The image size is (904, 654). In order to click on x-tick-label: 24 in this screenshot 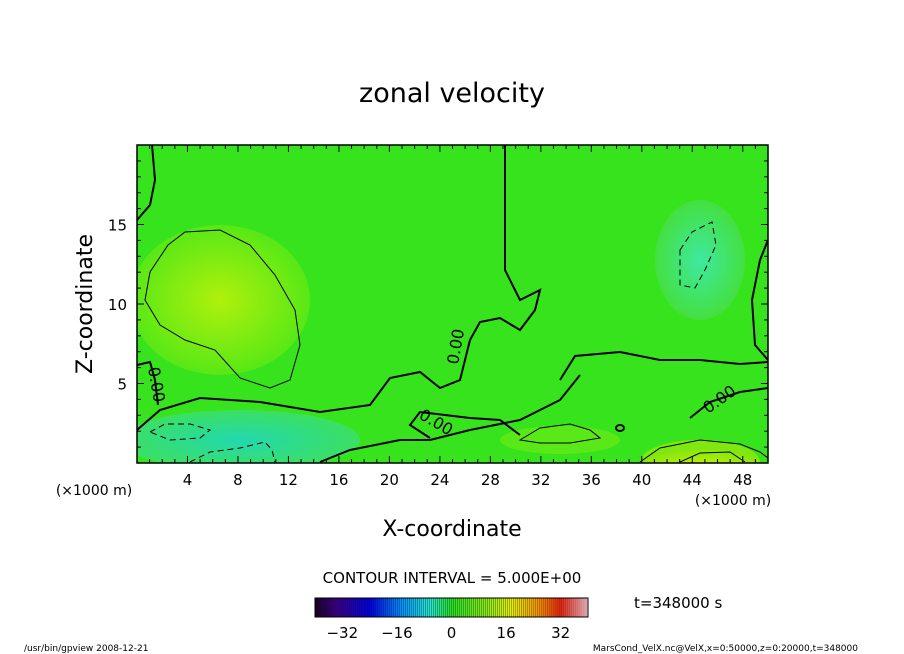, I will do `click(439, 480)`.